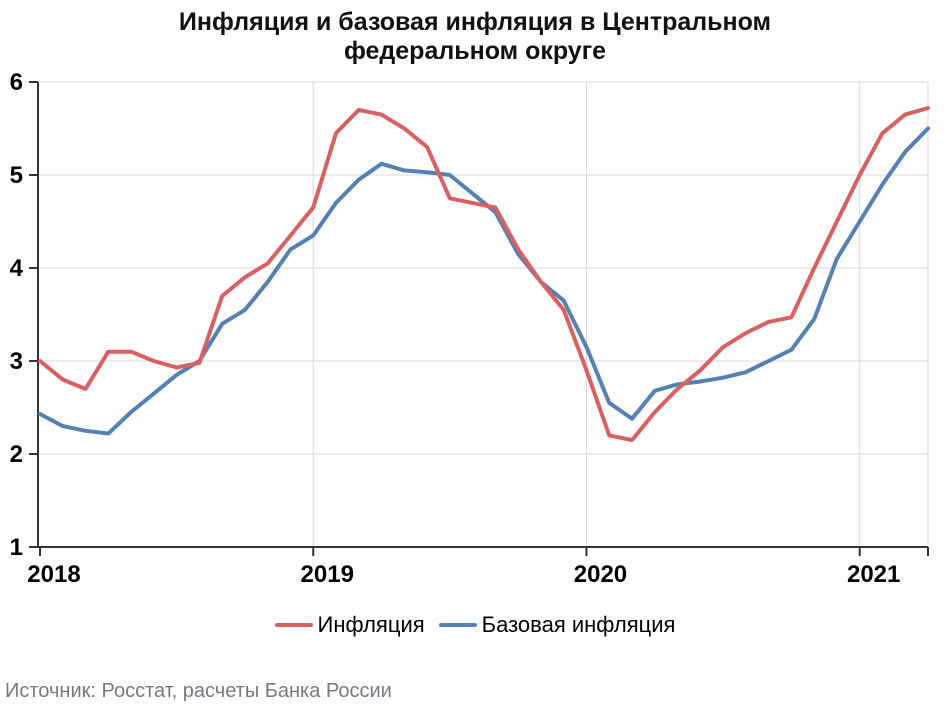 Image resolution: width=950 pixels, height=712 pixels. Describe the element at coordinates (327, 574) in the screenshot. I see `x-axis-label: 2019` at that location.